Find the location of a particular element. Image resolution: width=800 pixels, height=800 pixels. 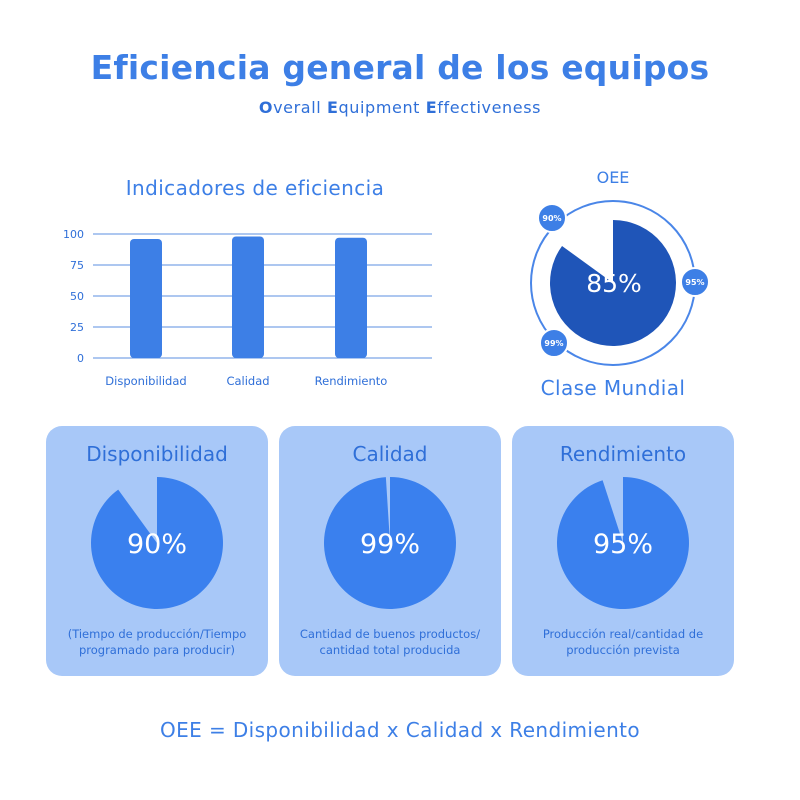

y-tick-label: 0 is located at coordinates (80, 358).